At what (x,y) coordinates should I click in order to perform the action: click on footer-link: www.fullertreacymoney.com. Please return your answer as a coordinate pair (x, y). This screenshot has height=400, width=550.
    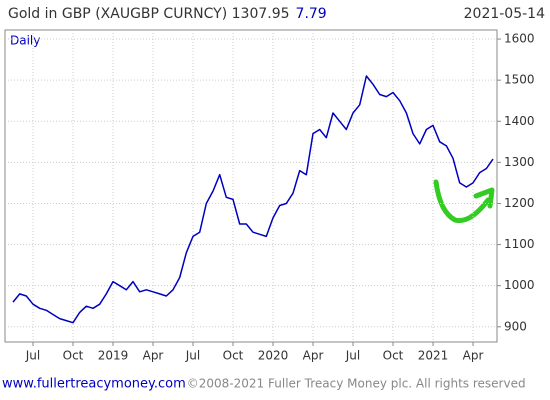
    Looking at the image, I should click on (94, 384).